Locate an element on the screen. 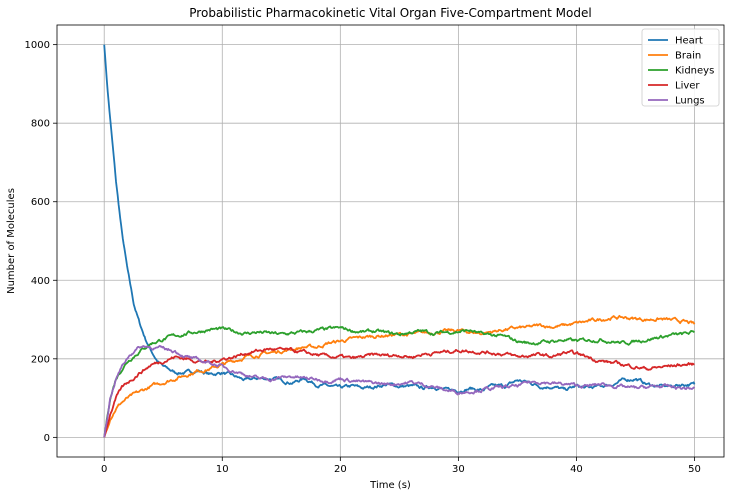 The width and height of the screenshot is (730, 500). legend-label: Liver is located at coordinates (687, 86).